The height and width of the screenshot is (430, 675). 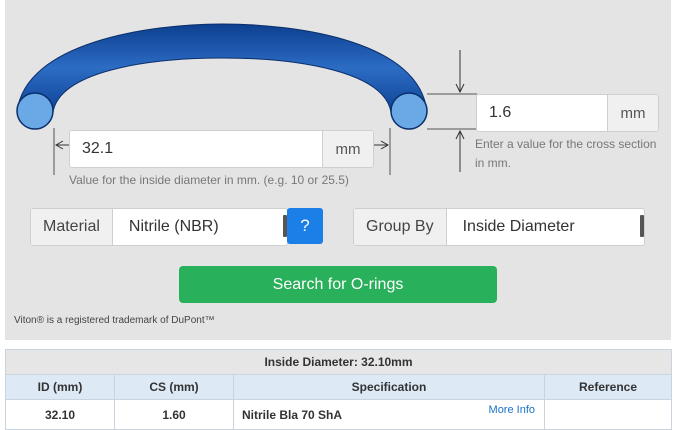 I want to click on group-by-selected-value: Inside Diameter, so click(x=518, y=226).